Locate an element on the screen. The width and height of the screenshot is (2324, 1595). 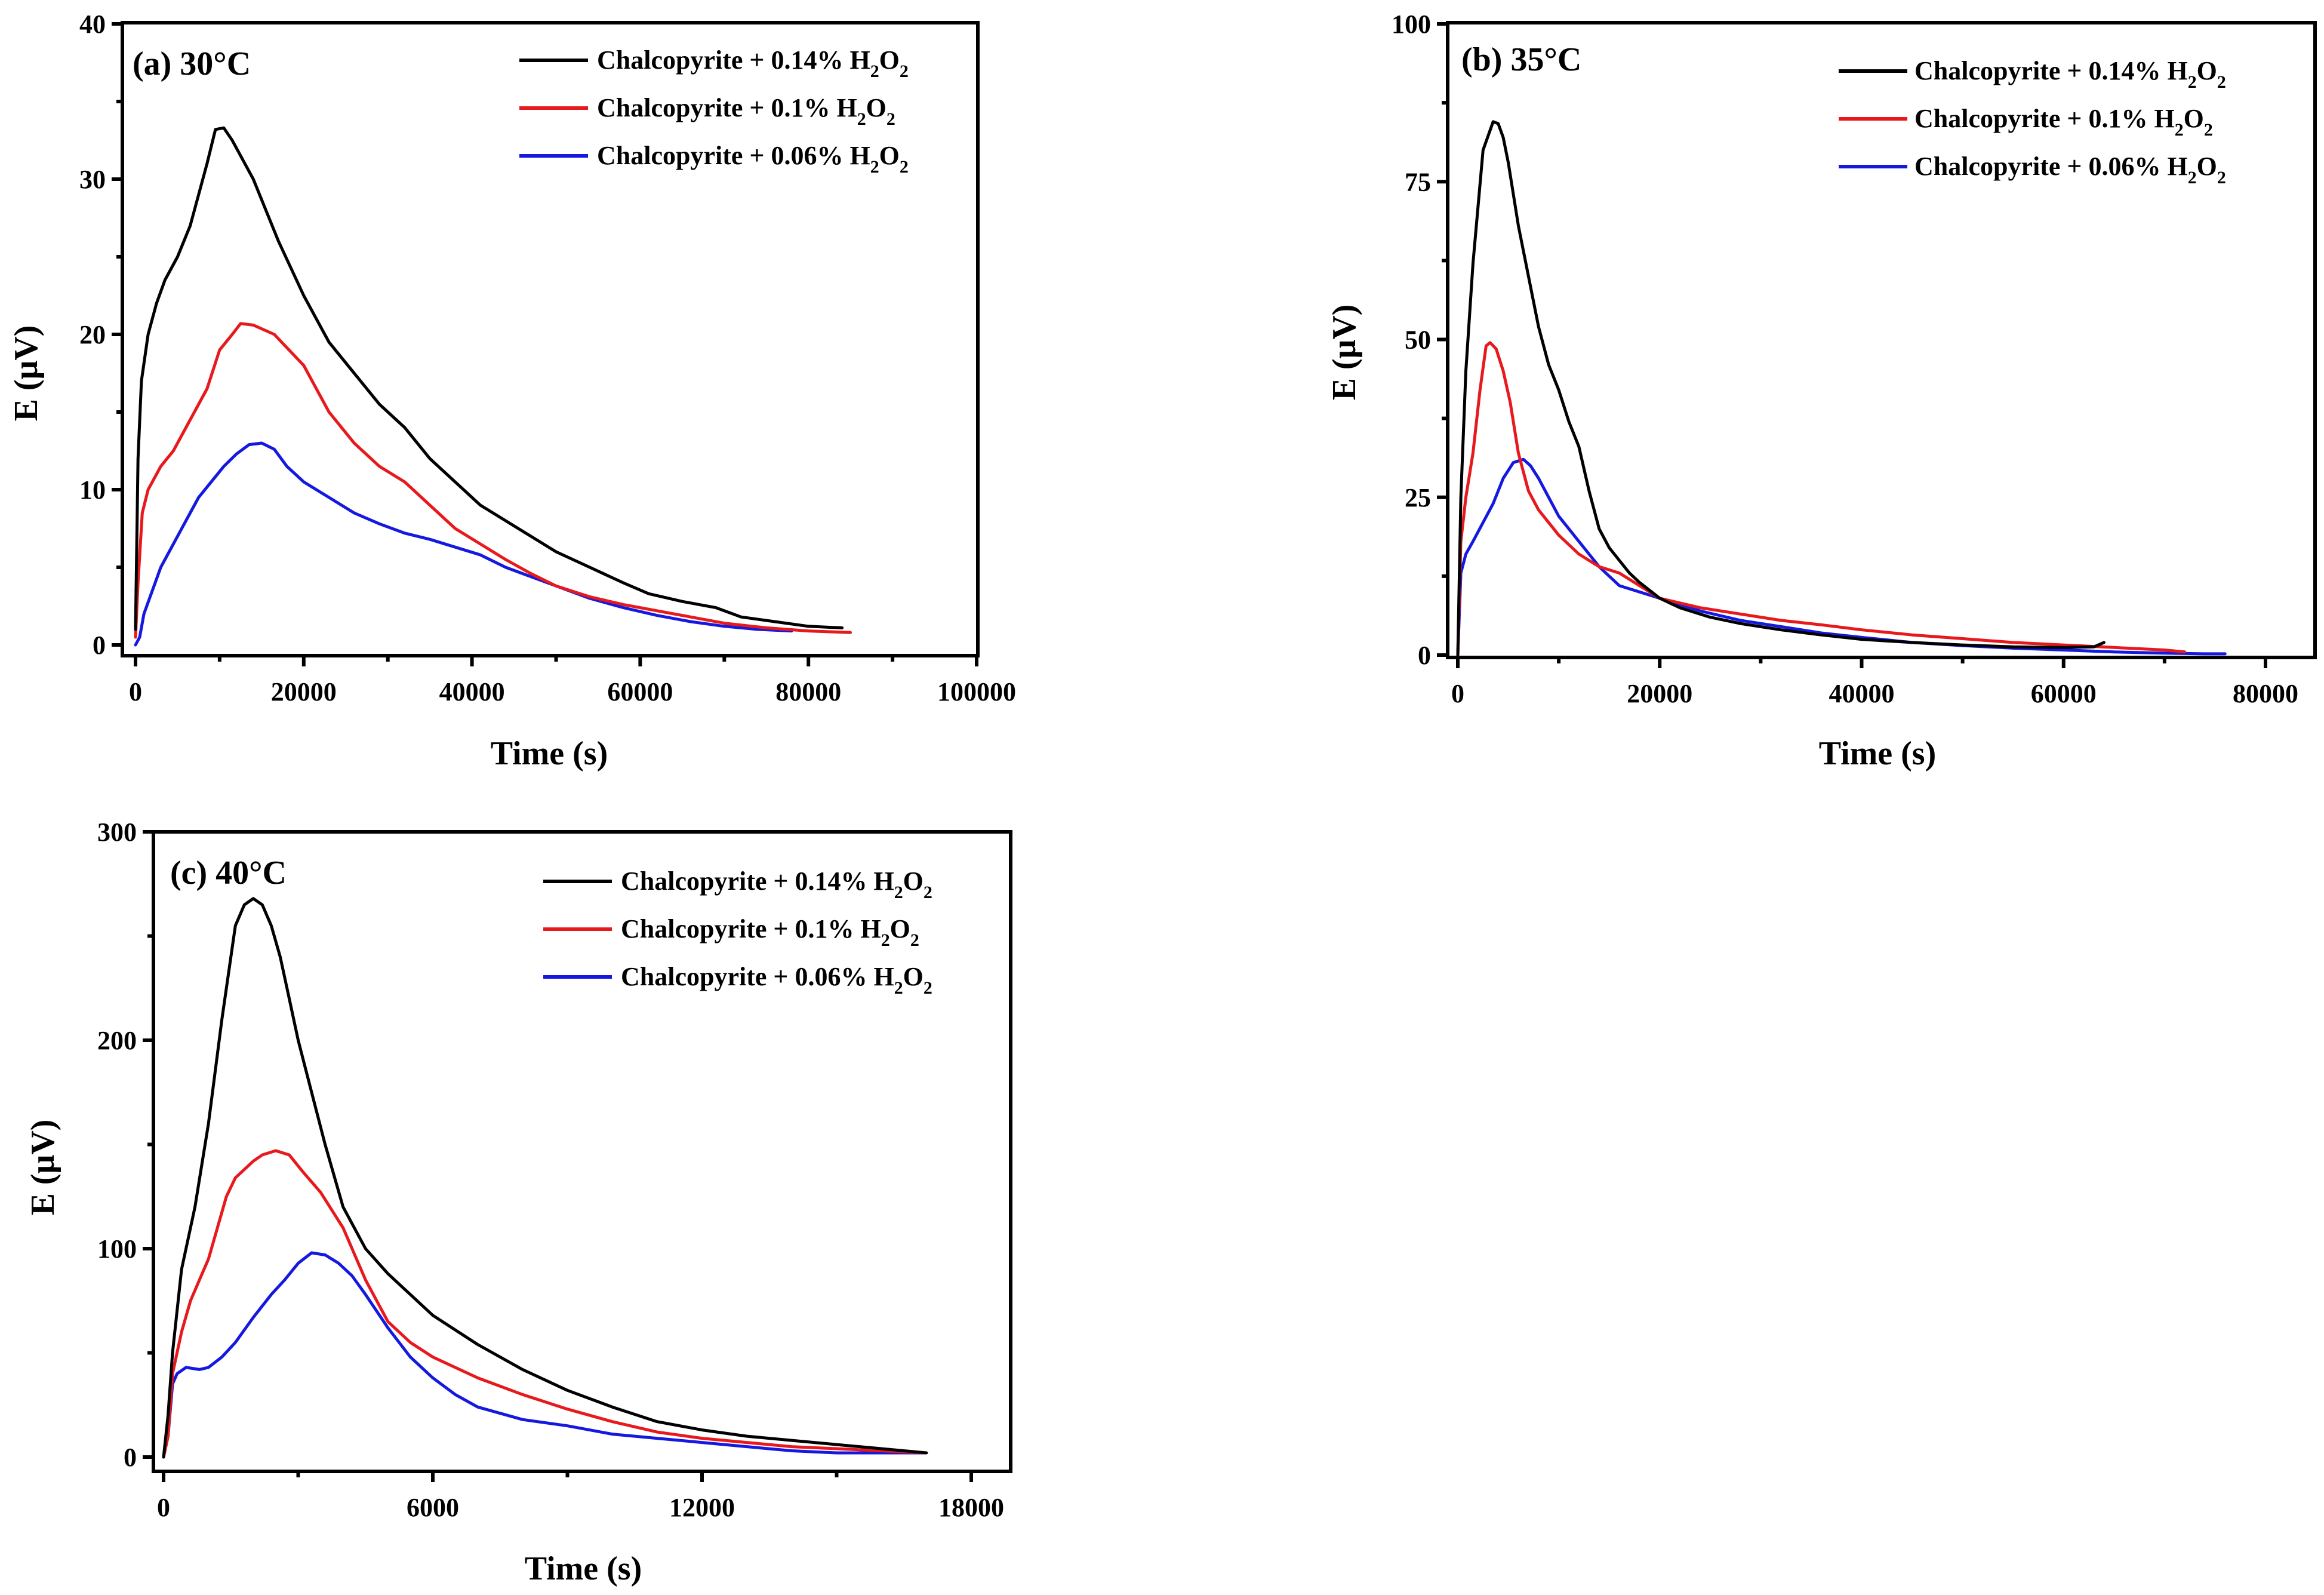
panel-c-series-s01 is located at coordinates (545, 1304).